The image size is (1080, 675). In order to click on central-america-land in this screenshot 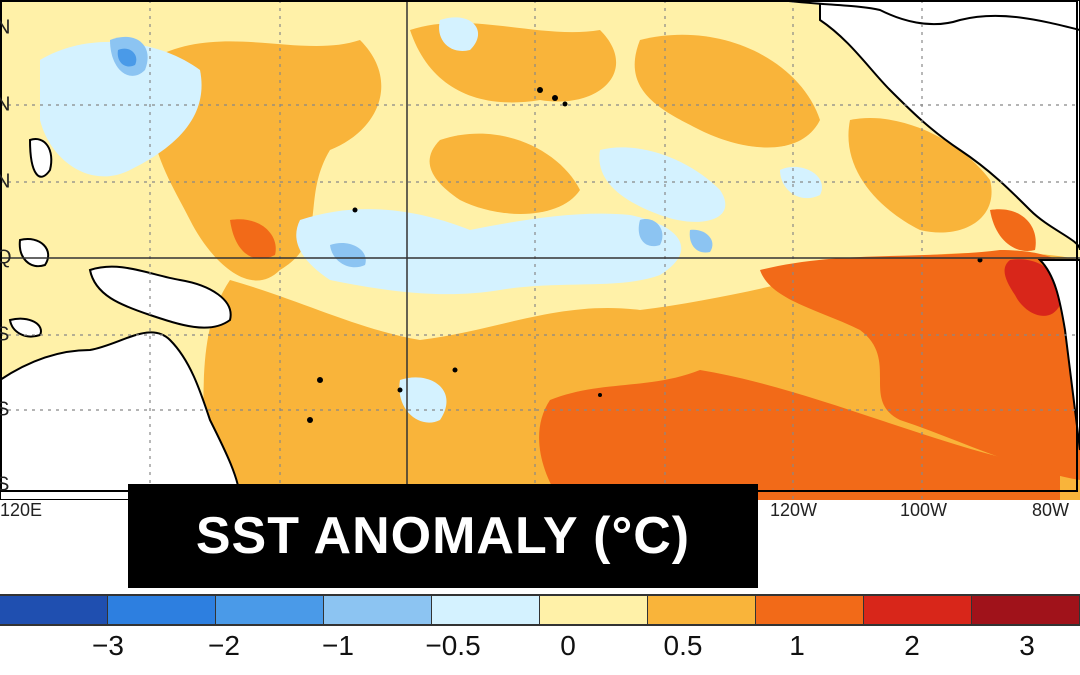, I will do `click(949, 125)`.